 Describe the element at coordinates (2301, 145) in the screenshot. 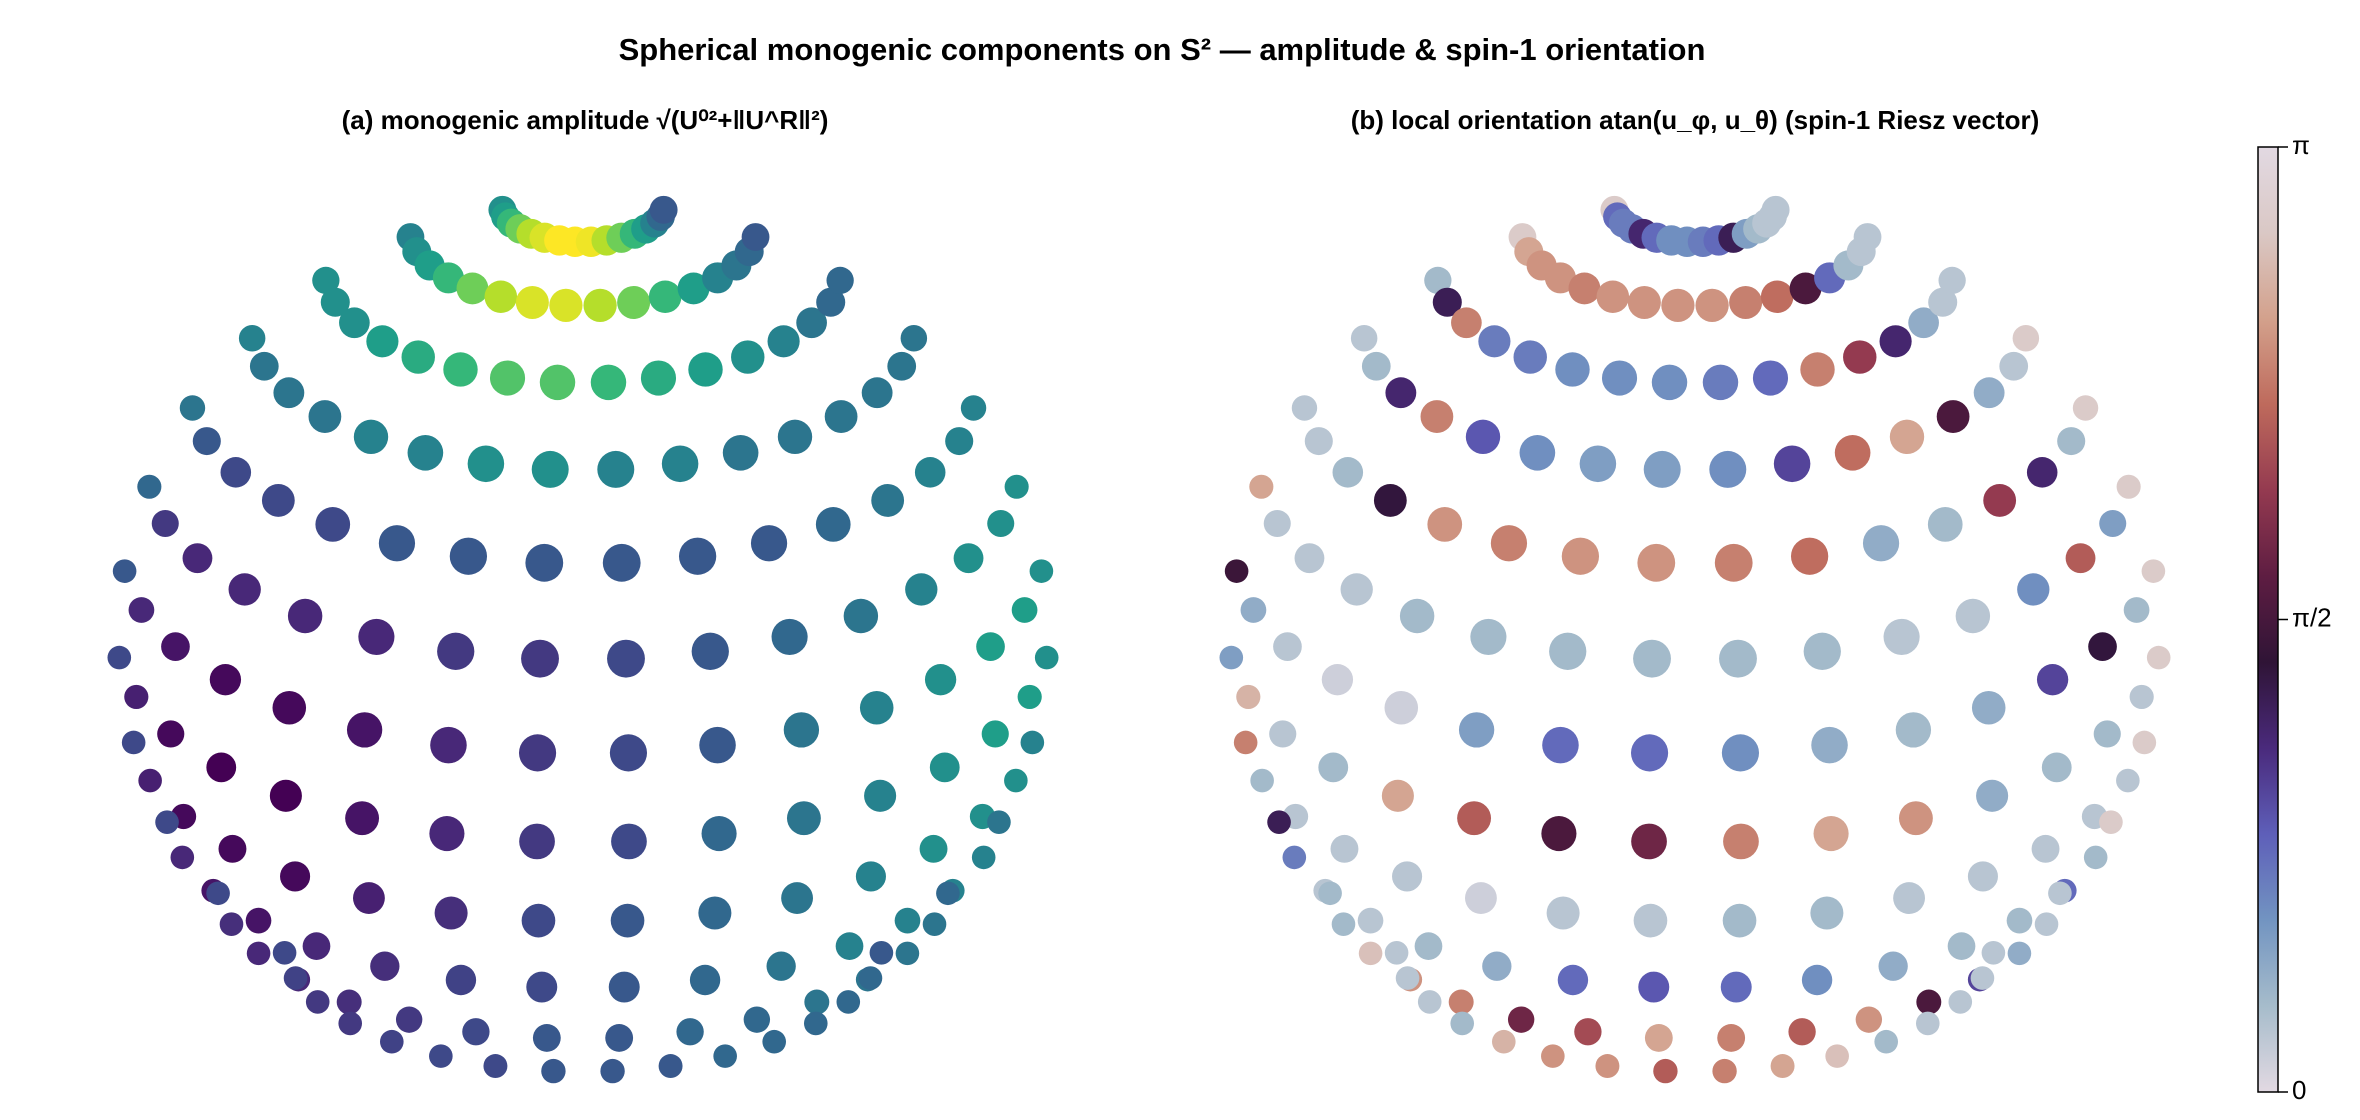

I see `colorbar-tick-label: π` at that location.